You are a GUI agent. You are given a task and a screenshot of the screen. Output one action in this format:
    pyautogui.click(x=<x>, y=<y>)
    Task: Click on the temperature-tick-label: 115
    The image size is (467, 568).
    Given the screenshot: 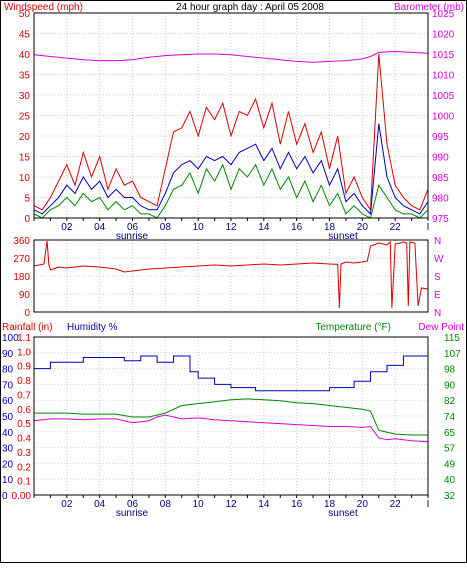 What is the action you would take?
    pyautogui.click(x=452, y=338)
    